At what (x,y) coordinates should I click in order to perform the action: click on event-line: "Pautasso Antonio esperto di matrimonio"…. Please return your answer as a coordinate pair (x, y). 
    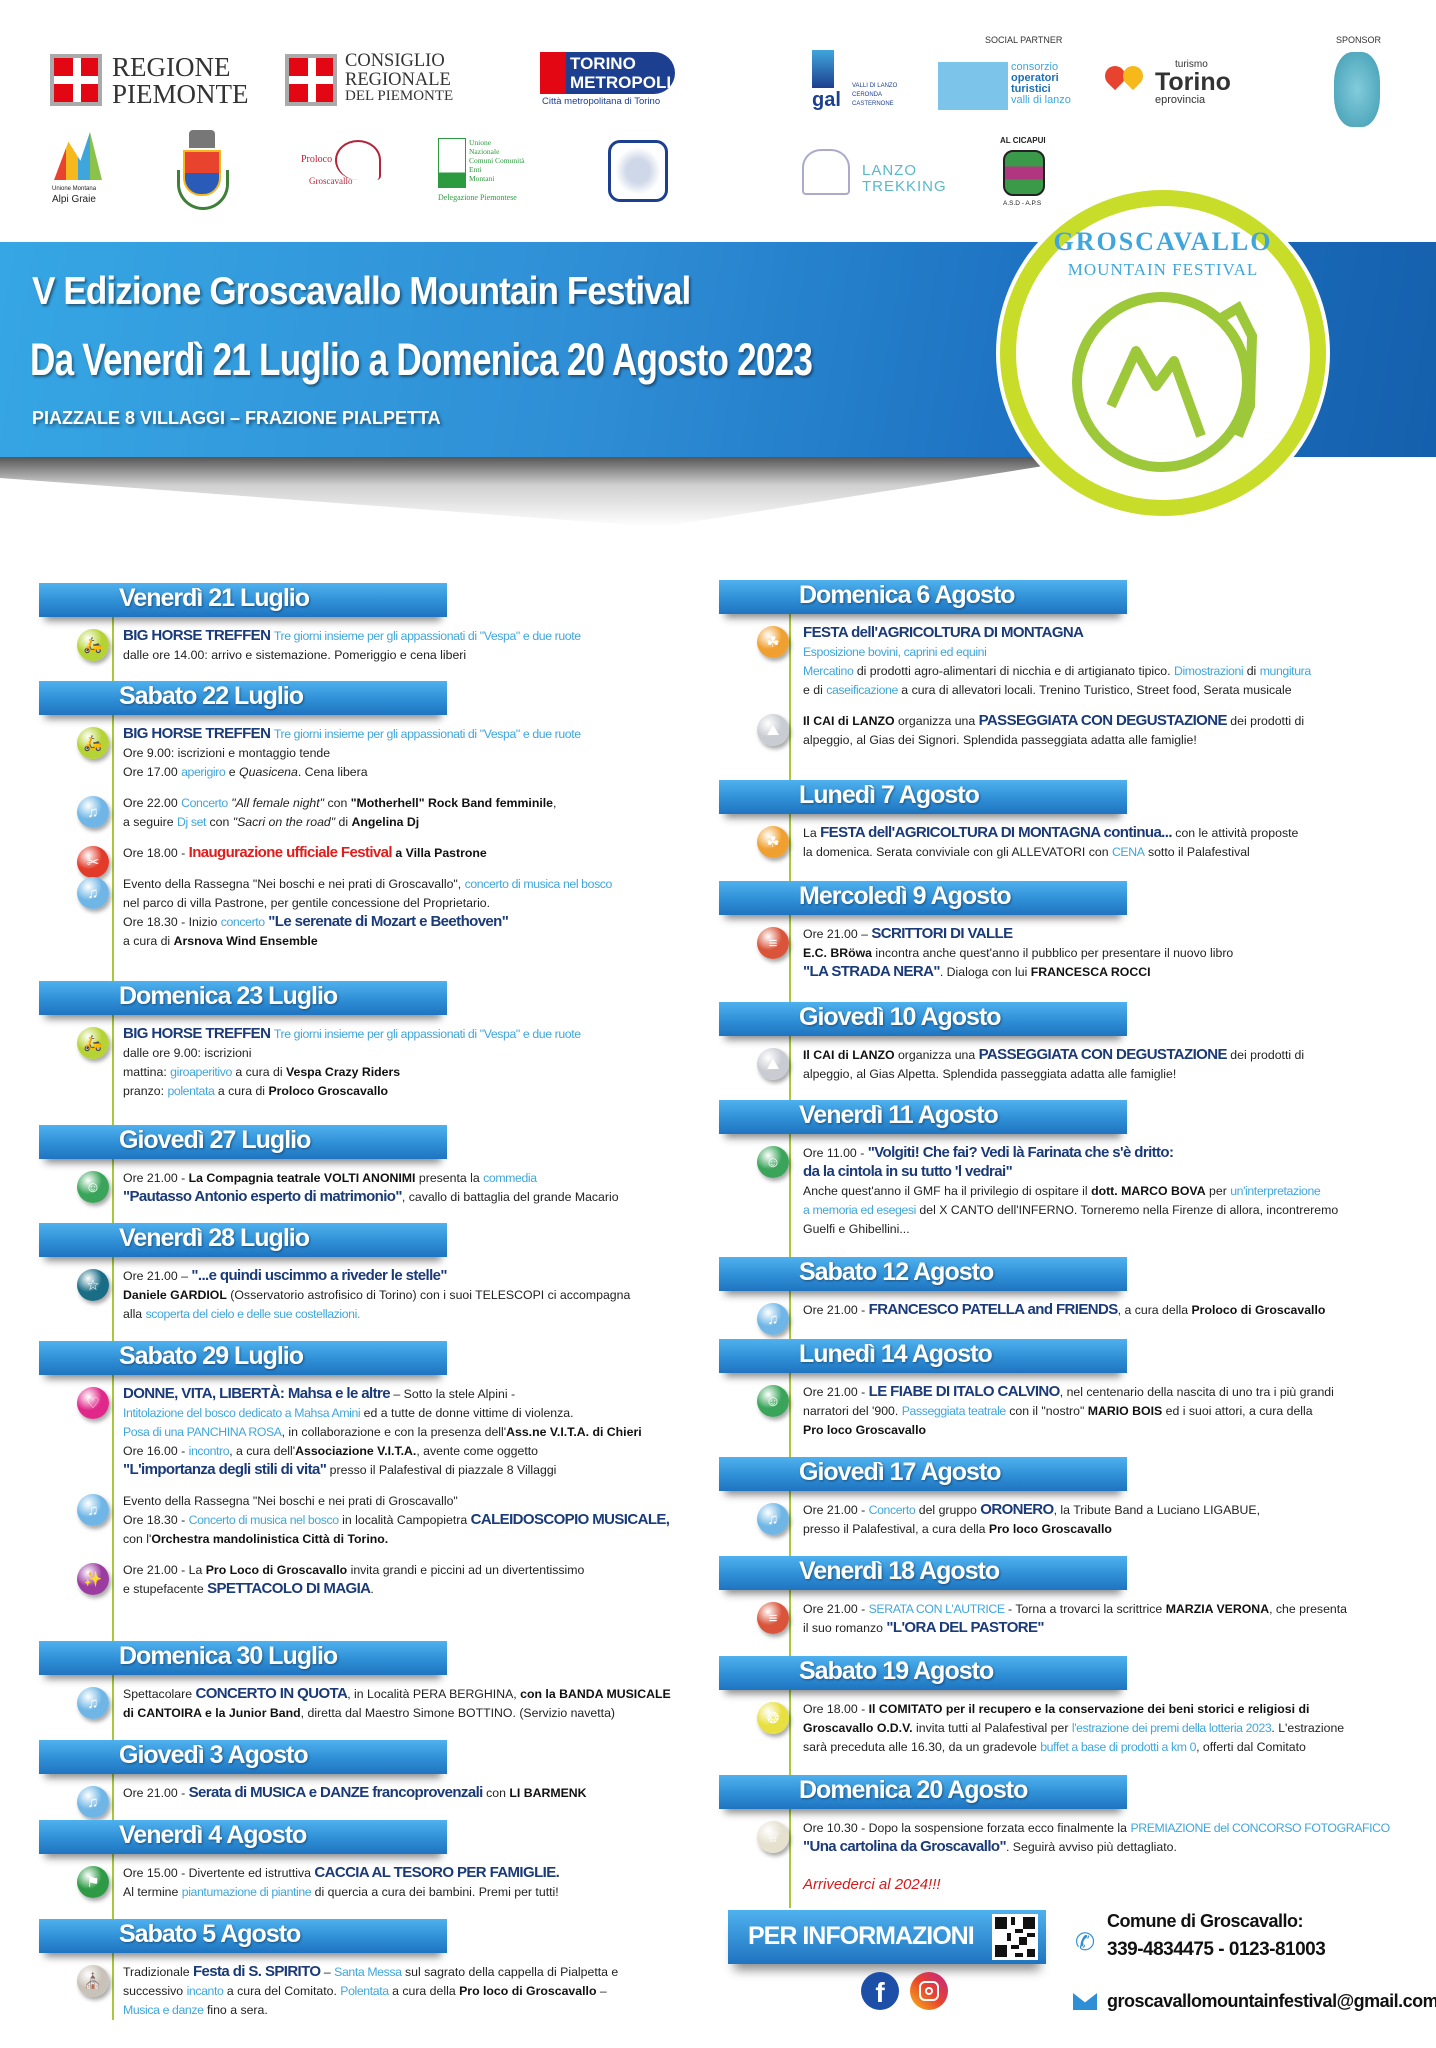
    Looking at the image, I should click on (401, 1197).